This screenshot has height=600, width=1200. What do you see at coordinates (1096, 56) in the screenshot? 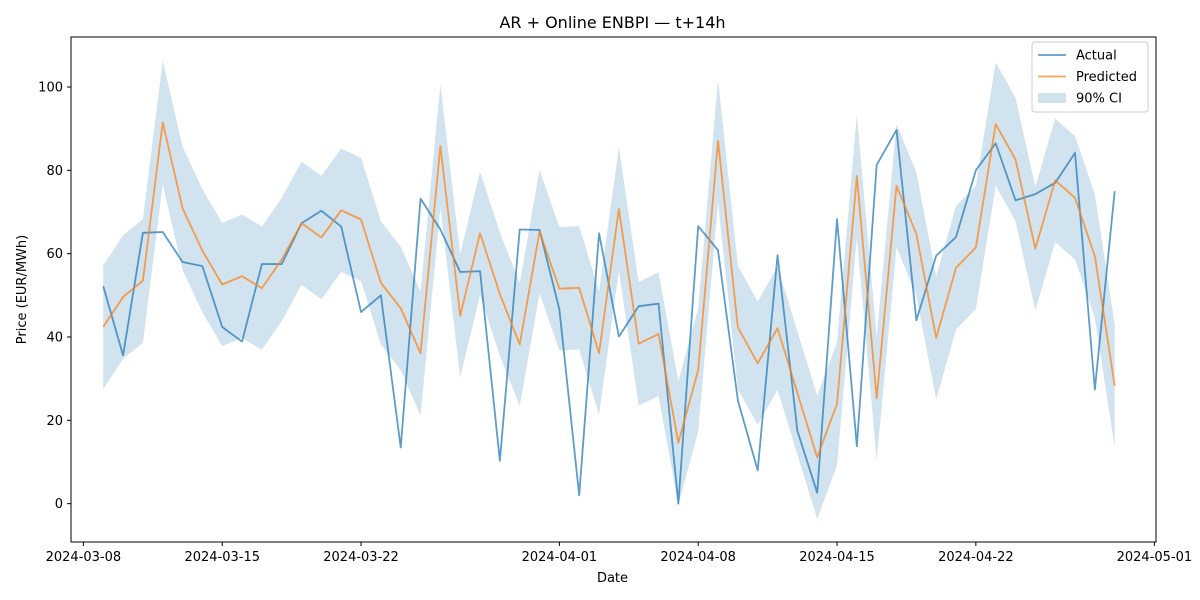
I see `legend-label: Actual` at bounding box center [1096, 56].